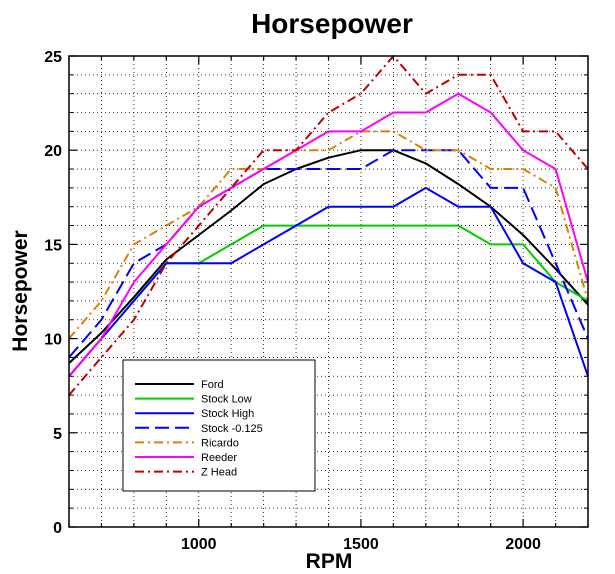 The image size is (615, 574). What do you see at coordinates (232, 429) in the screenshot?
I see `legend-label: Stock -0.125` at bounding box center [232, 429].